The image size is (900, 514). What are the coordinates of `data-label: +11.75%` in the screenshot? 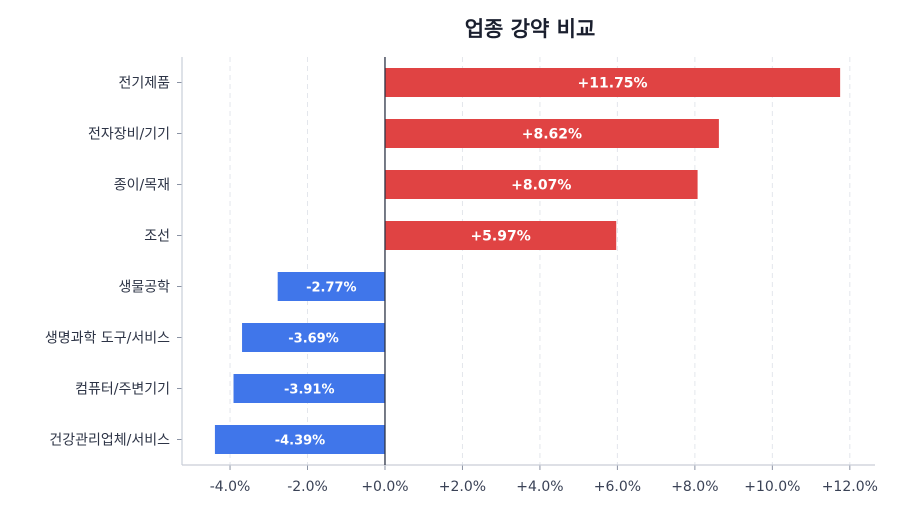 It's located at (613, 84).